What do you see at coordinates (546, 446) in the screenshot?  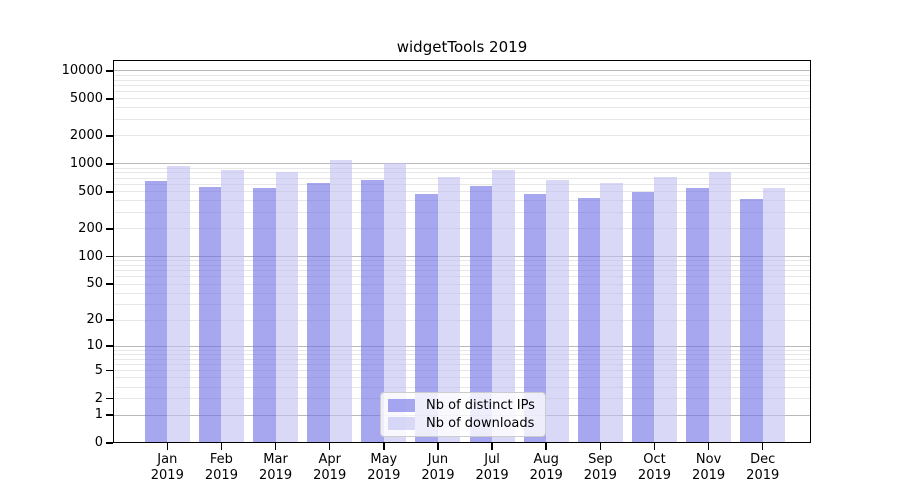 I see `x-tick-aug` at bounding box center [546, 446].